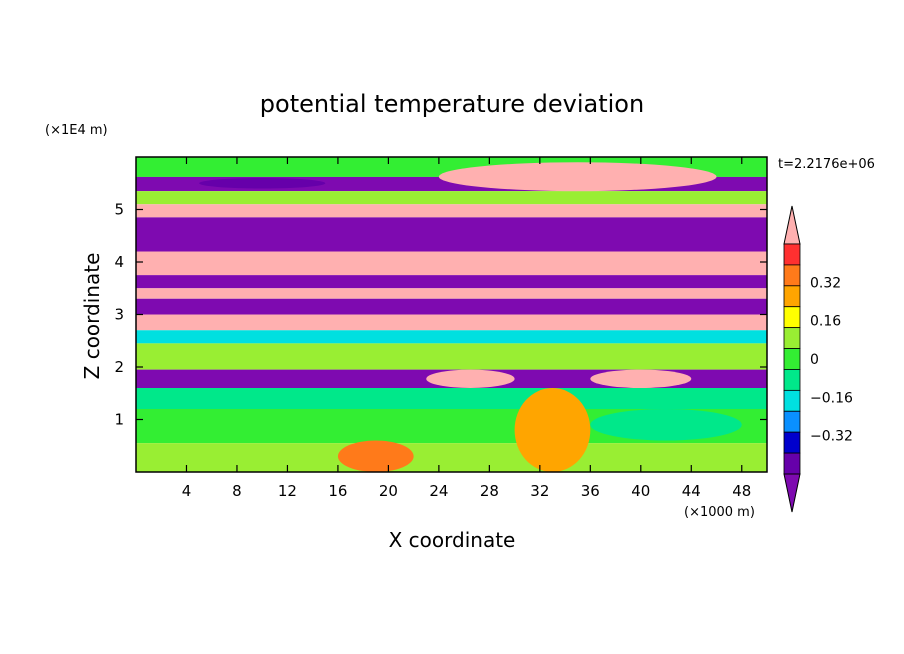 This screenshot has height=654, width=904. What do you see at coordinates (119, 420) in the screenshot?
I see `y-tick-label: 1` at bounding box center [119, 420].